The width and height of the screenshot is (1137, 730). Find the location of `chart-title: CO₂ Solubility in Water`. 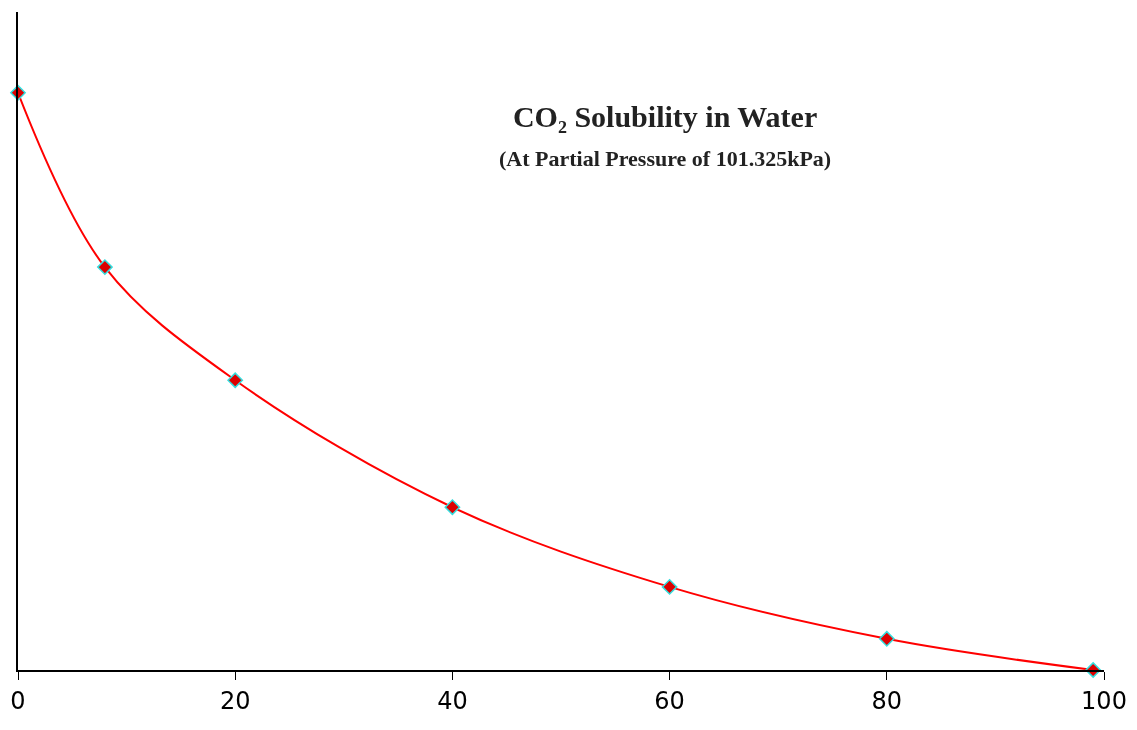

chart-title: CO₂ Solubility in Water is located at coordinates (665, 116).